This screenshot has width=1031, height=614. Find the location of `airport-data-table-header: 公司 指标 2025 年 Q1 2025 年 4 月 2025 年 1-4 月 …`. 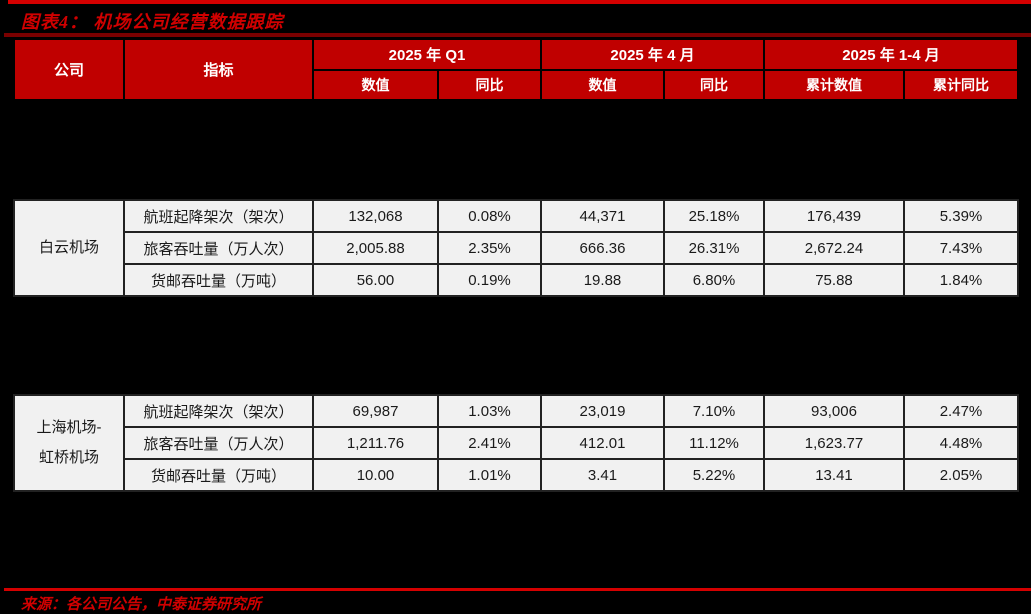

airport-data-table-header: 公司 指标 2025 年 Q1 2025 年 4 月 2025 年 1-4 月 … is located at coordinates (516, 69).